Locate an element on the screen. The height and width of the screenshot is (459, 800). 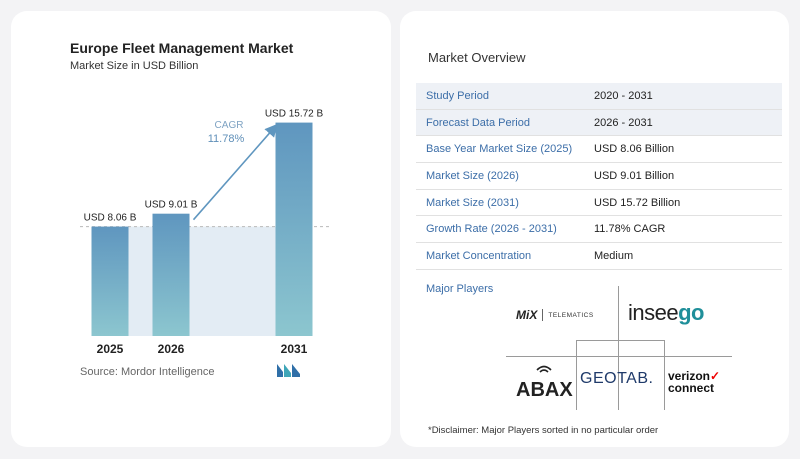
row-value: 11.78% CAGR is located at coordinates (630, 229).